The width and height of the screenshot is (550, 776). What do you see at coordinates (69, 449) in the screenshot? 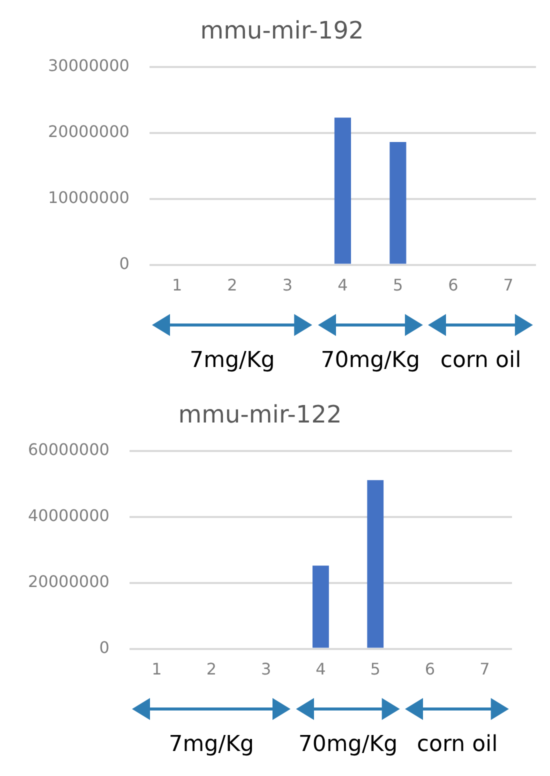
I see `y-tick-label: 60000000` at bounding box center [69, 449].